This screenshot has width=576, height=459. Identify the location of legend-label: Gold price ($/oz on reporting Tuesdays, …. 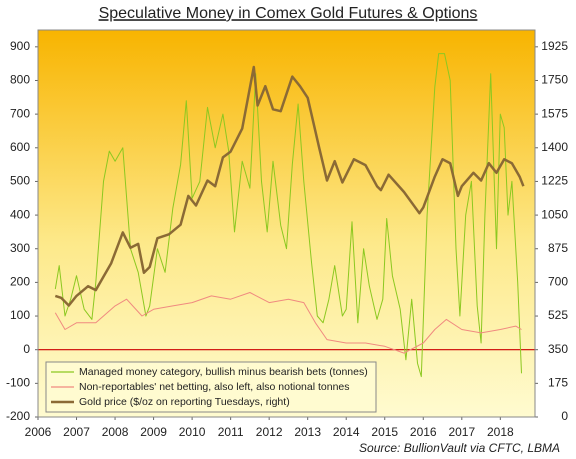
(184, 402).